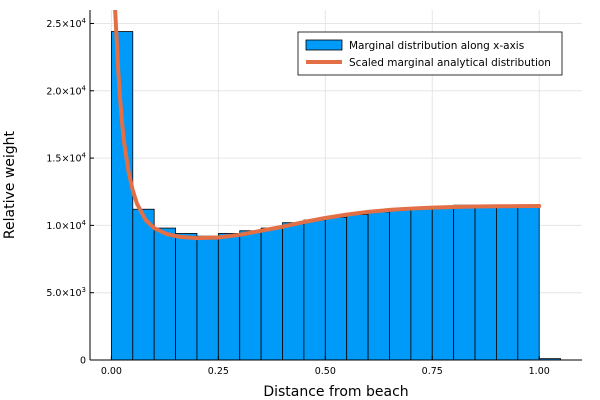 This screenshot has height=400, width=600. What do you see at coordinates (432, 371) in the screenshot?
I see `x-tick-label: 0.75` at bounding box center [432, 371].